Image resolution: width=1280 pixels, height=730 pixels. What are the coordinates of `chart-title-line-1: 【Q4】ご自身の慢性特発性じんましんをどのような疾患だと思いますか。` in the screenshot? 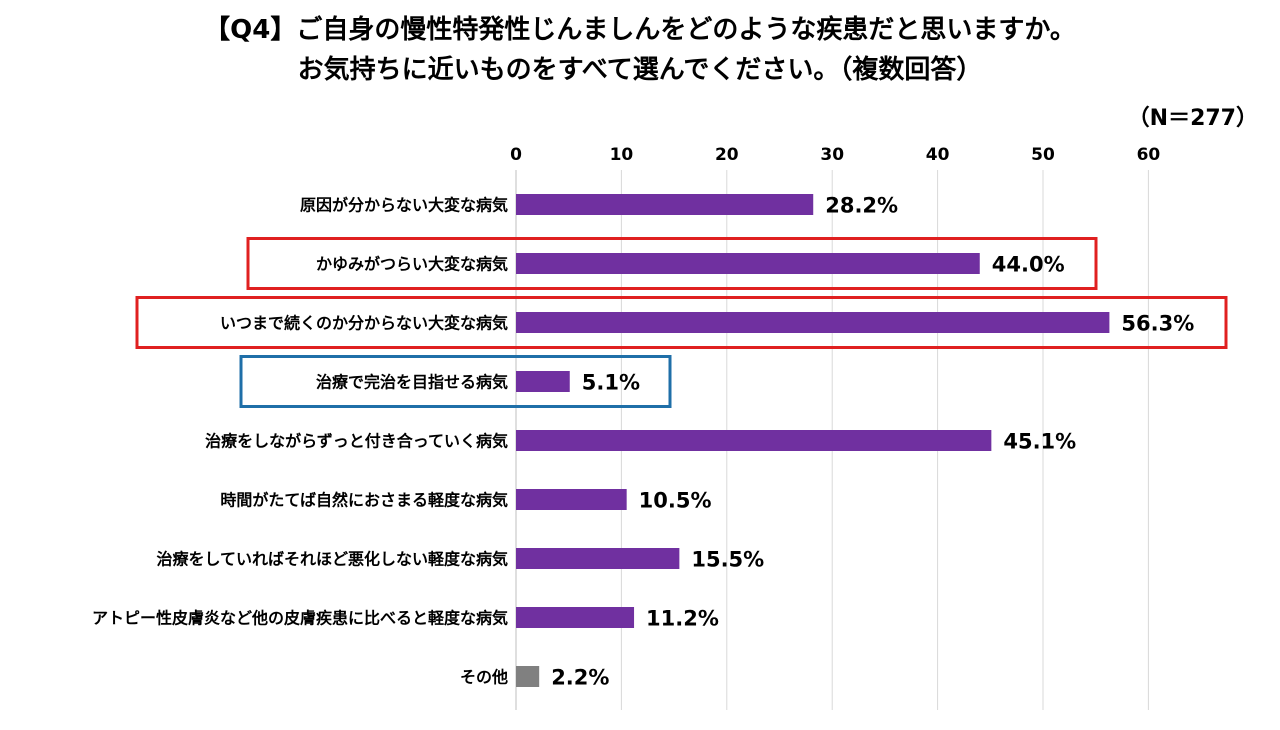 It's located at (640, 30).